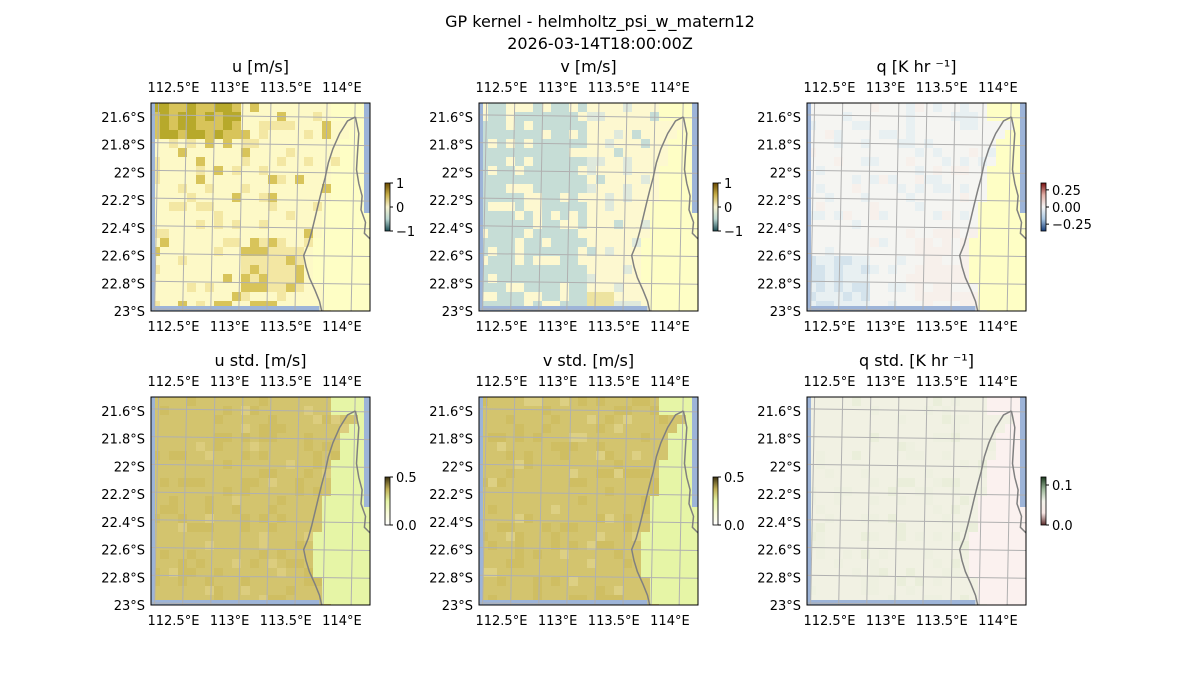 This screenshot has width=1200, height=700. Describe the element at coordinates (588, 360) in the screenshot. I see `panel-title: v std. [m/s]` at that location.